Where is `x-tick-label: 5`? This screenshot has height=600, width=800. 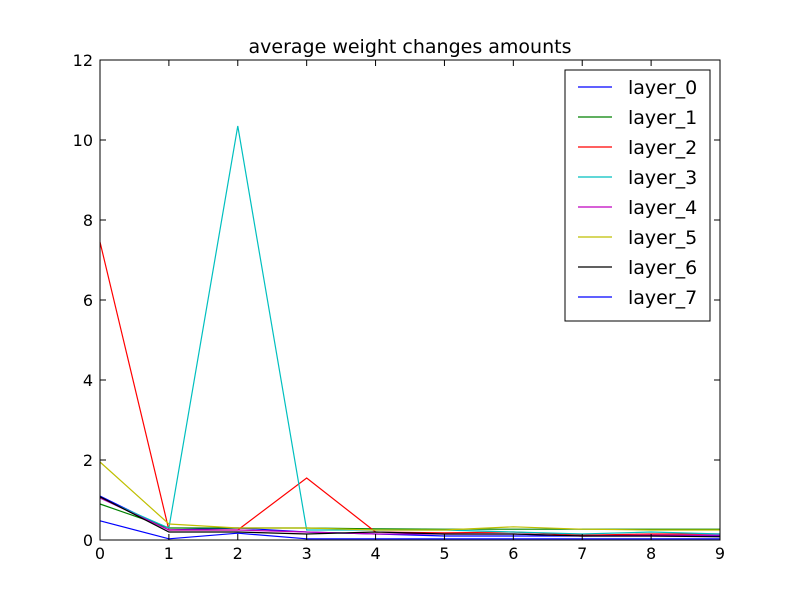 x-tick-label: 5 is located at coordinates (444, 553).